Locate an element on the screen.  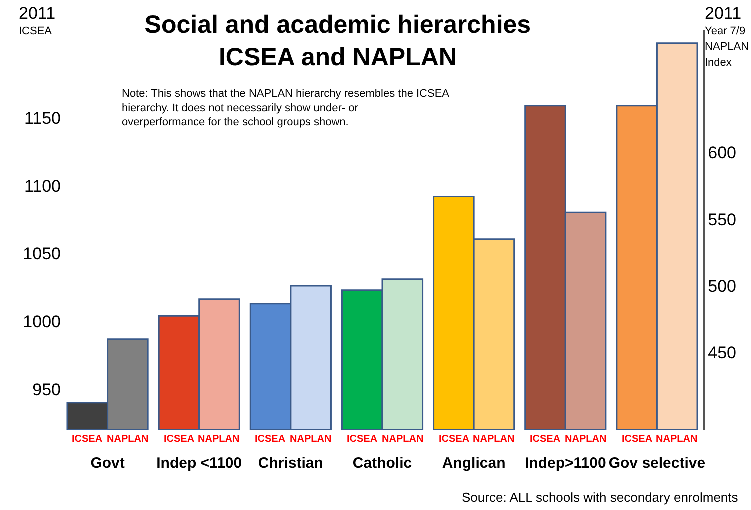
y-tick-label: 1100 is located at coordinates (42, 186).